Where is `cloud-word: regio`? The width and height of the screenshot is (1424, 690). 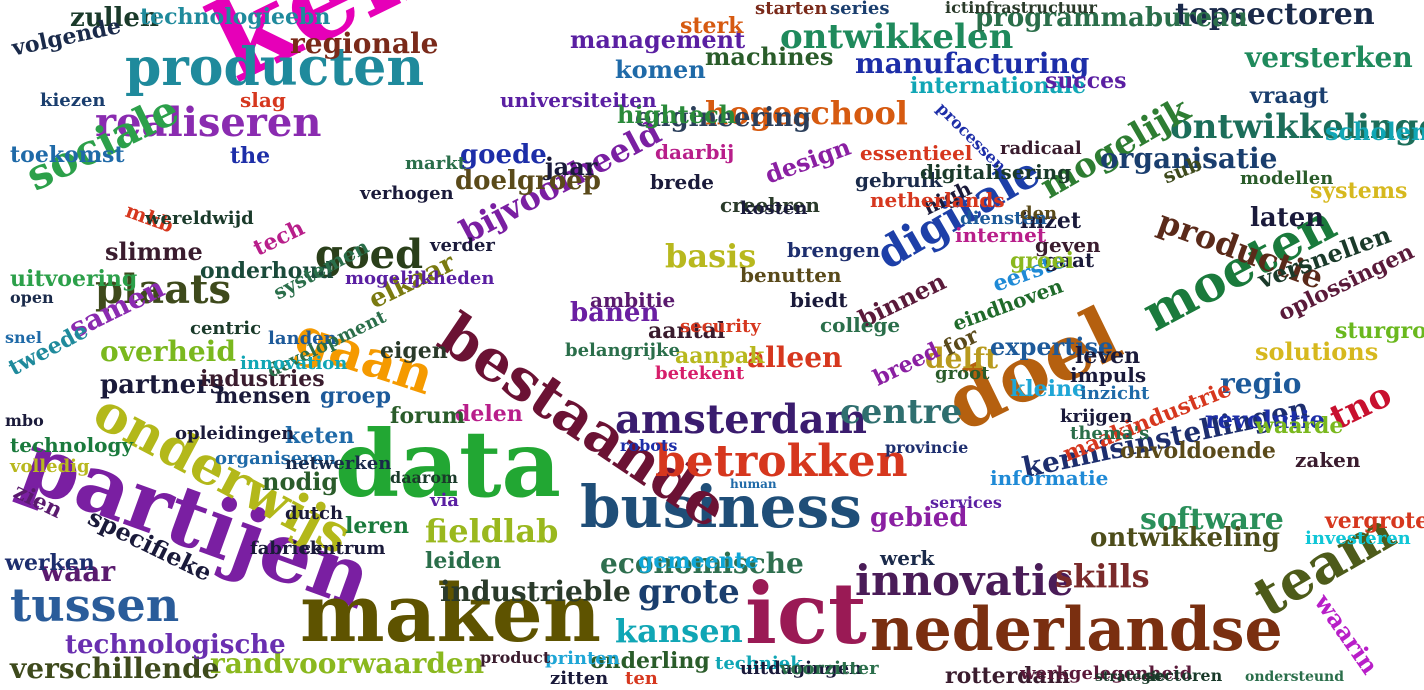 cloud-word: regio is located at coordinates (1261, 383).